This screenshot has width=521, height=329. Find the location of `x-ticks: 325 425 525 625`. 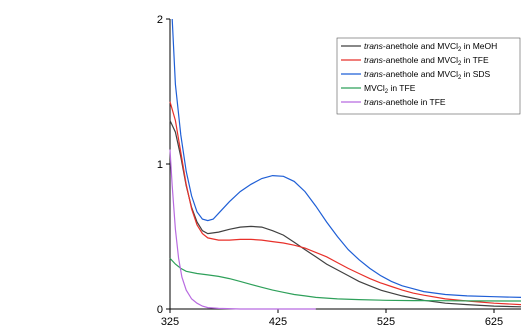

x-ticks: 325 425 525 625 is located at coordinates (332, 318).